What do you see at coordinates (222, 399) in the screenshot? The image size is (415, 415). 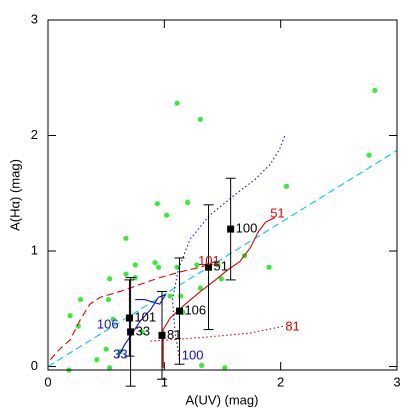 I see `x-axis-title: A(UV) (mag)` at bounding box center [222, 399].